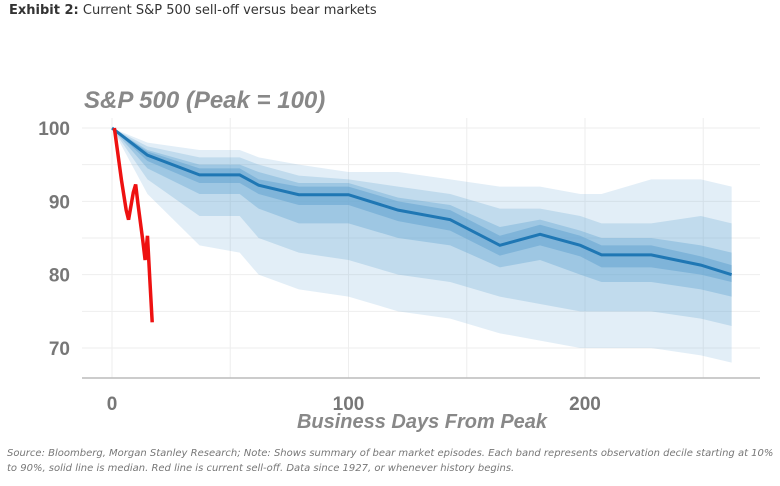  I want to click on current-selloff-line, so click(133, 225).